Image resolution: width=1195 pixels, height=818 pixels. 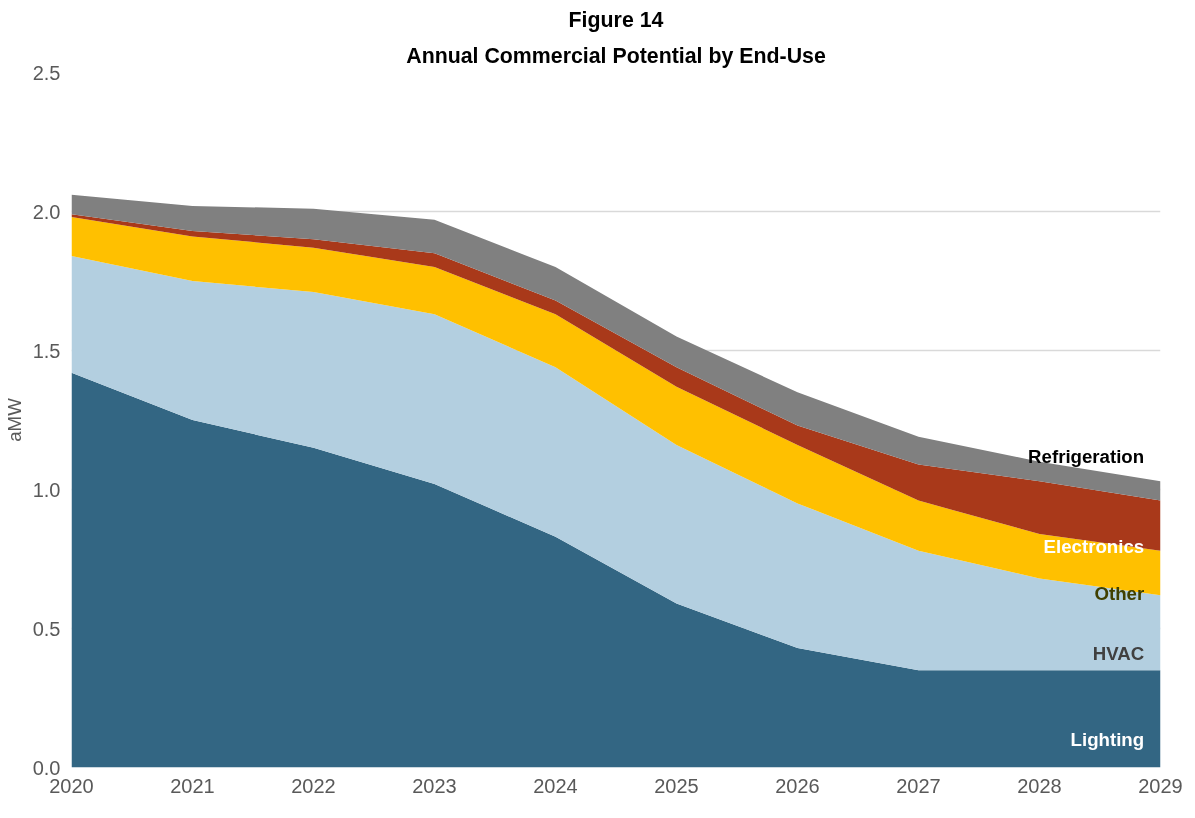 What do you see at coordinates (1119, 594) in the screenshot?
I see `series-label: Other` at bounding box center [1119, 594].